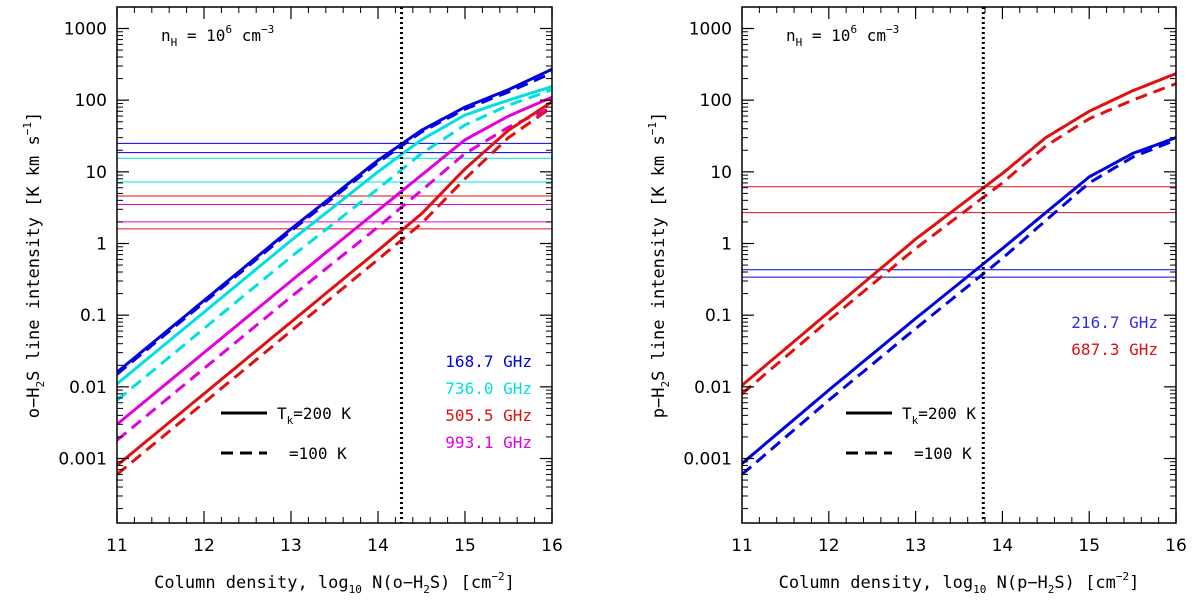  What do you see at coordinates (1114, 322) in the screenshot?
I see `frequency-legend-item: 216.7 GHz` at bounding box center [1114, 322].